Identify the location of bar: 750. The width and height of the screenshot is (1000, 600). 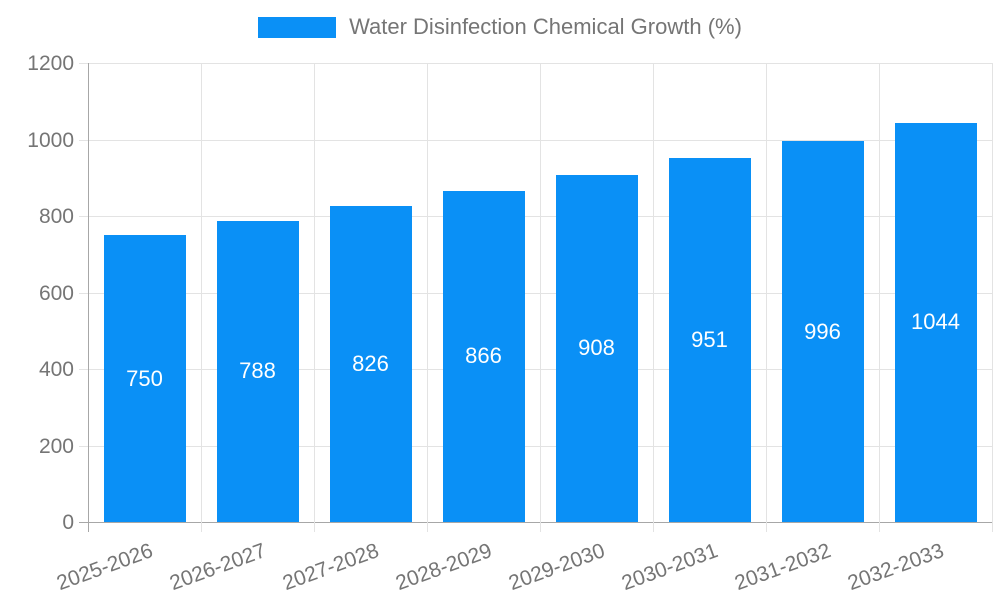
(144, 378).